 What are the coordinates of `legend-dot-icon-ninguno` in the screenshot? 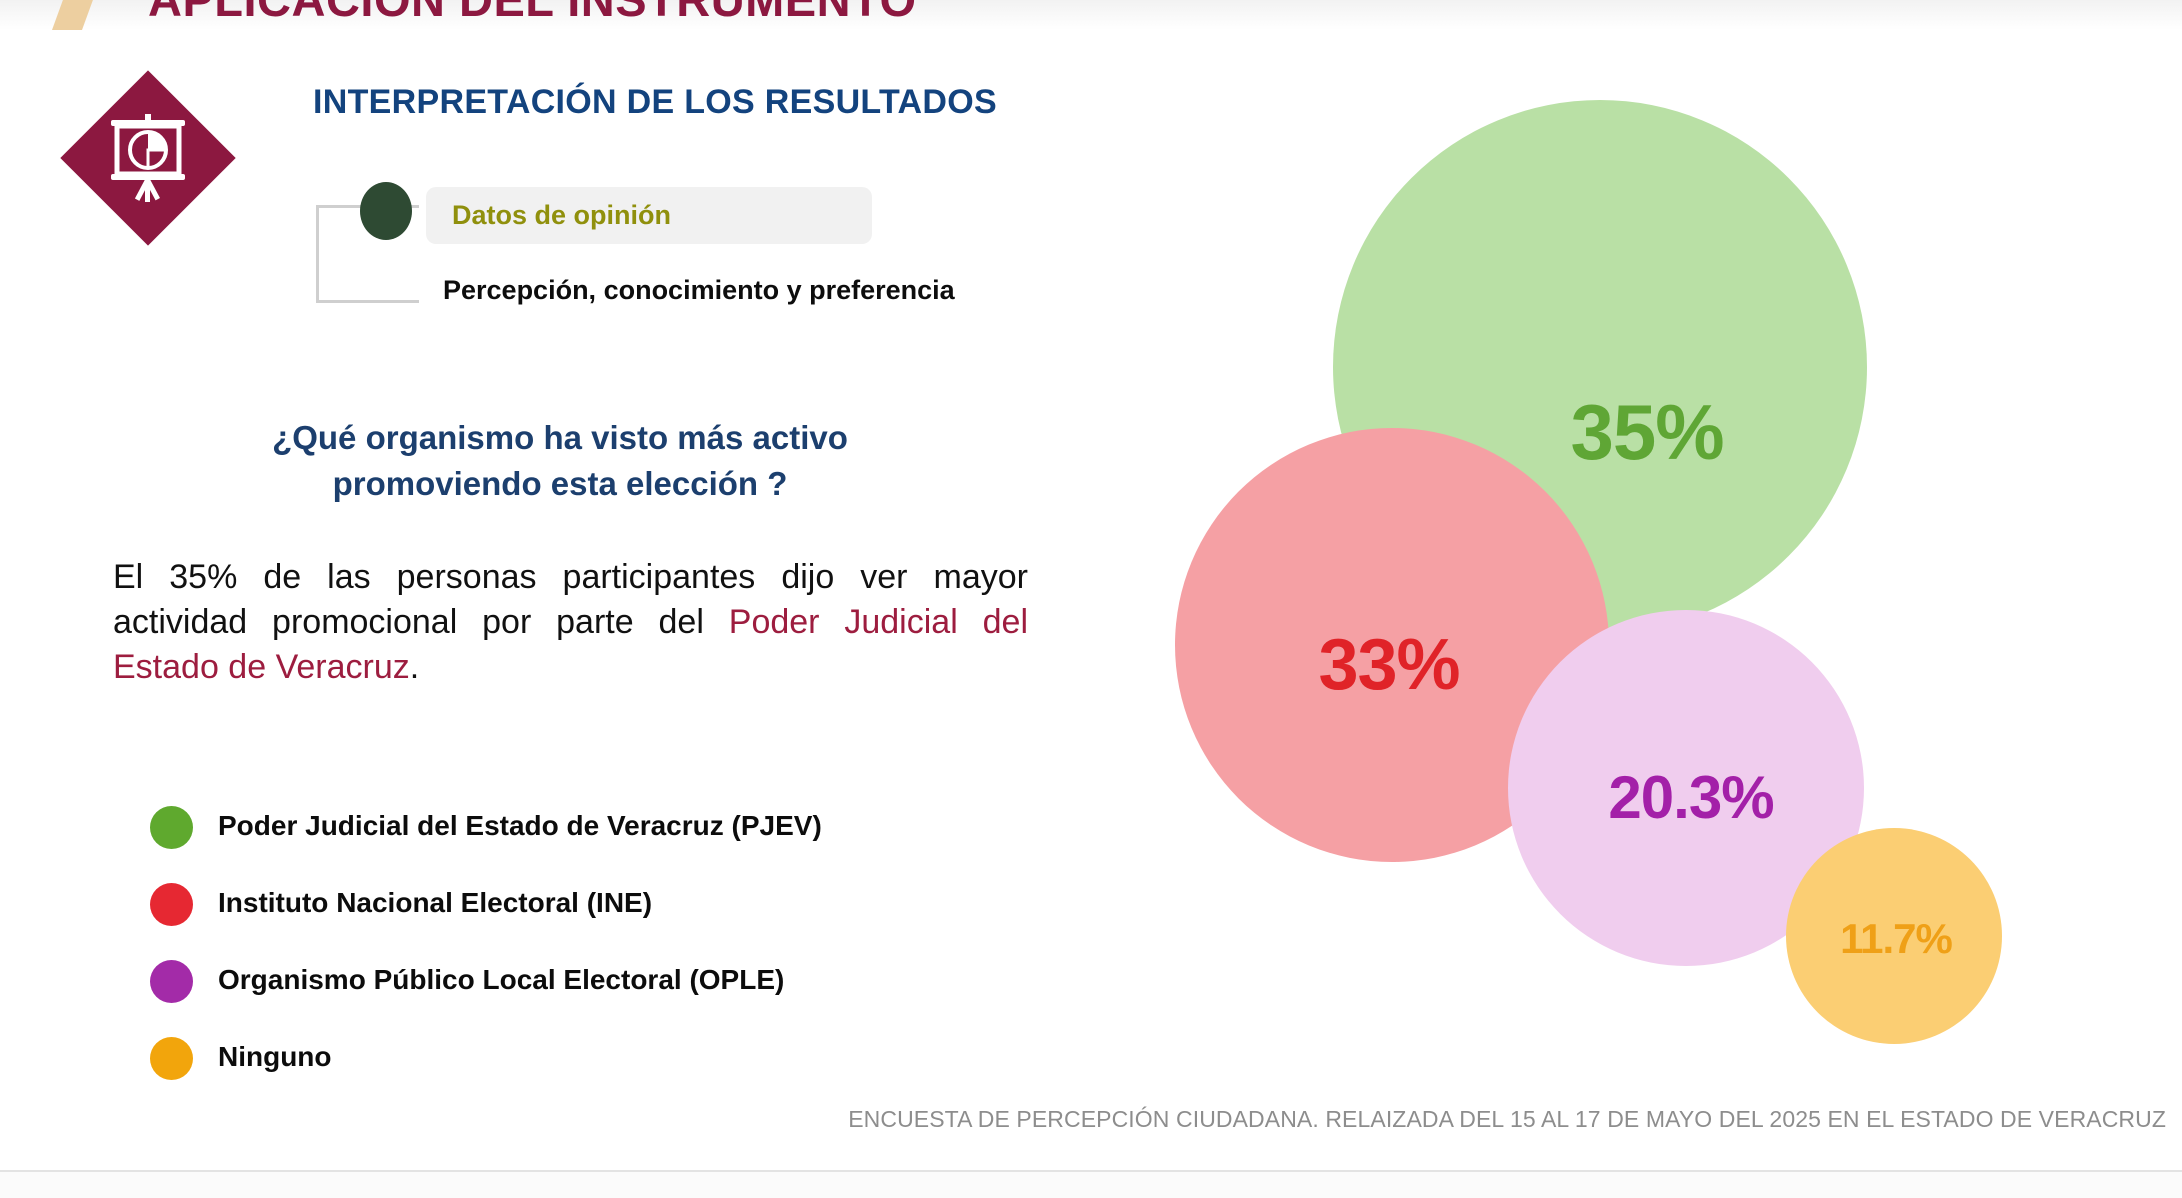 It's located at (171, 1058).